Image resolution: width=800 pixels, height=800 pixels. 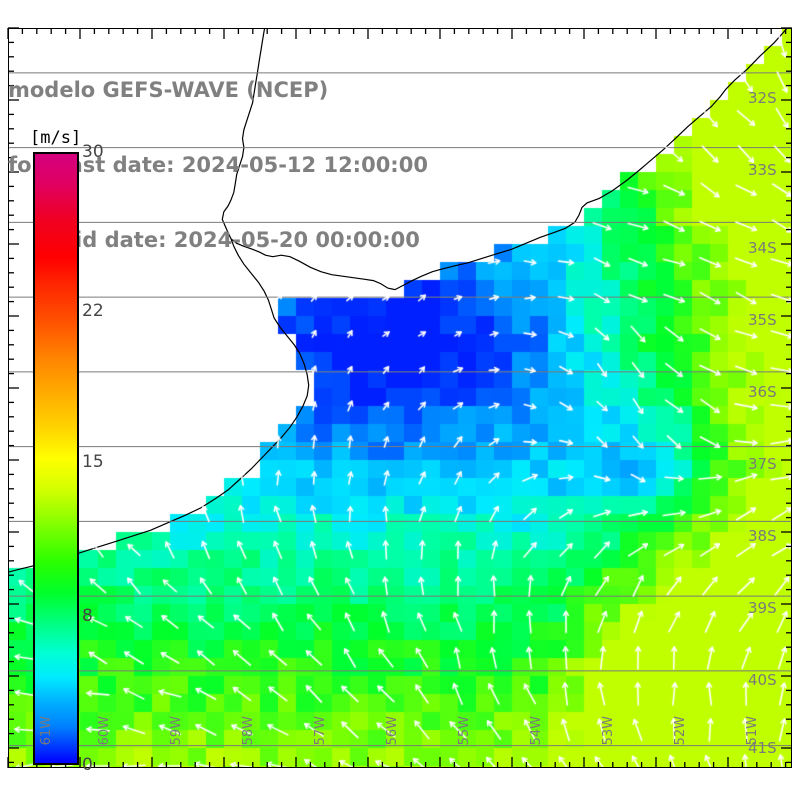 What do you see at coordinates (93, 311) in the screenshot?
I see `colorbar-tick-22: 22` at bounding box center [93, 311].